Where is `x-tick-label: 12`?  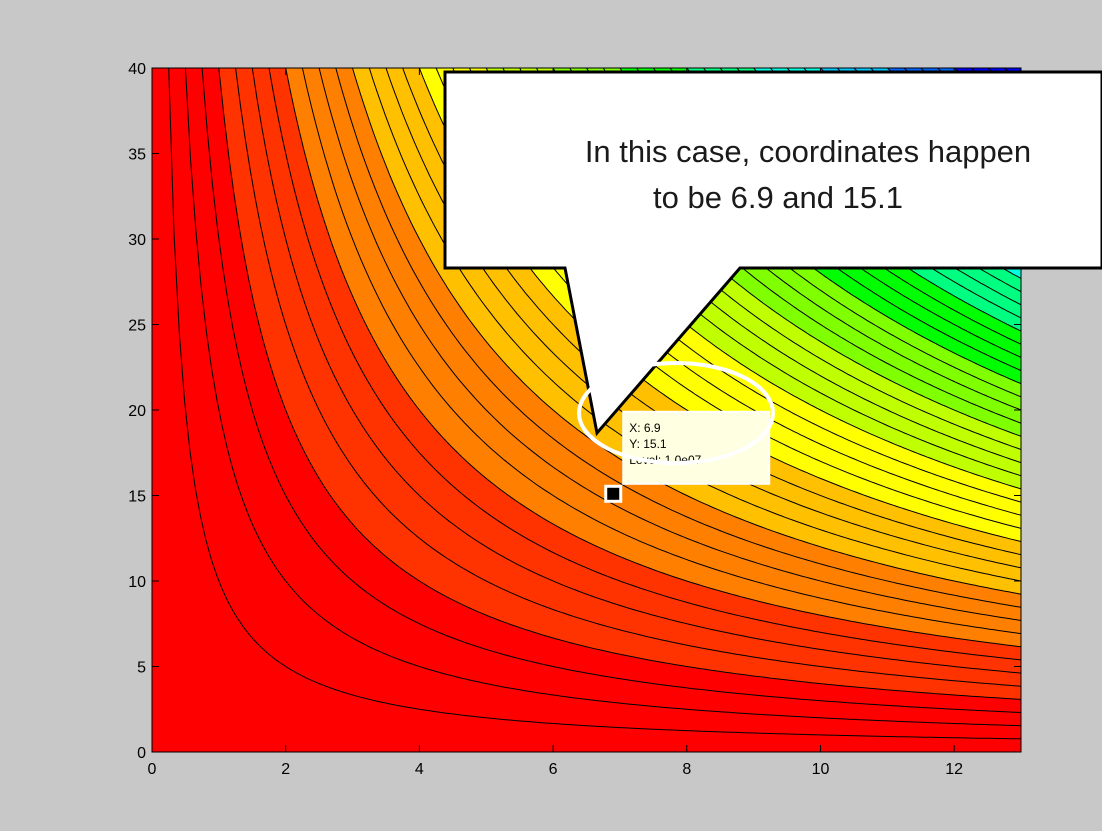
x-tick-label: 12 is located at coordinates (954, 769).